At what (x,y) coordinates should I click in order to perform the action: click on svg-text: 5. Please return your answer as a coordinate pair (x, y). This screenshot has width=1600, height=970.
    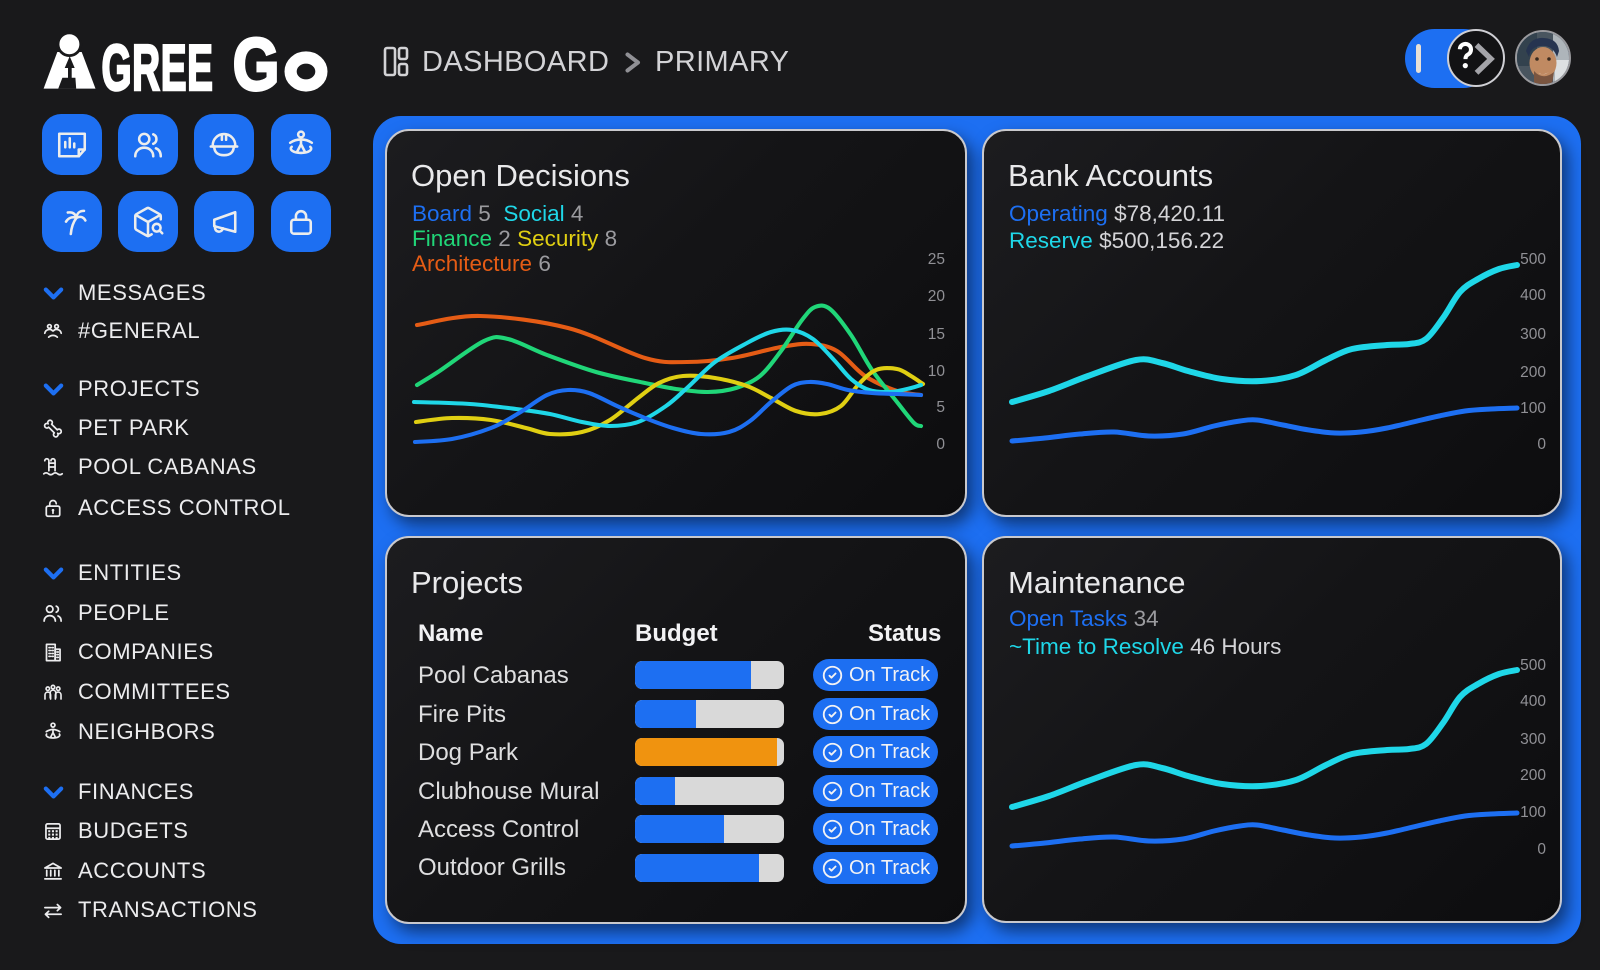
    Looking at the image, I should click on (940, 407).